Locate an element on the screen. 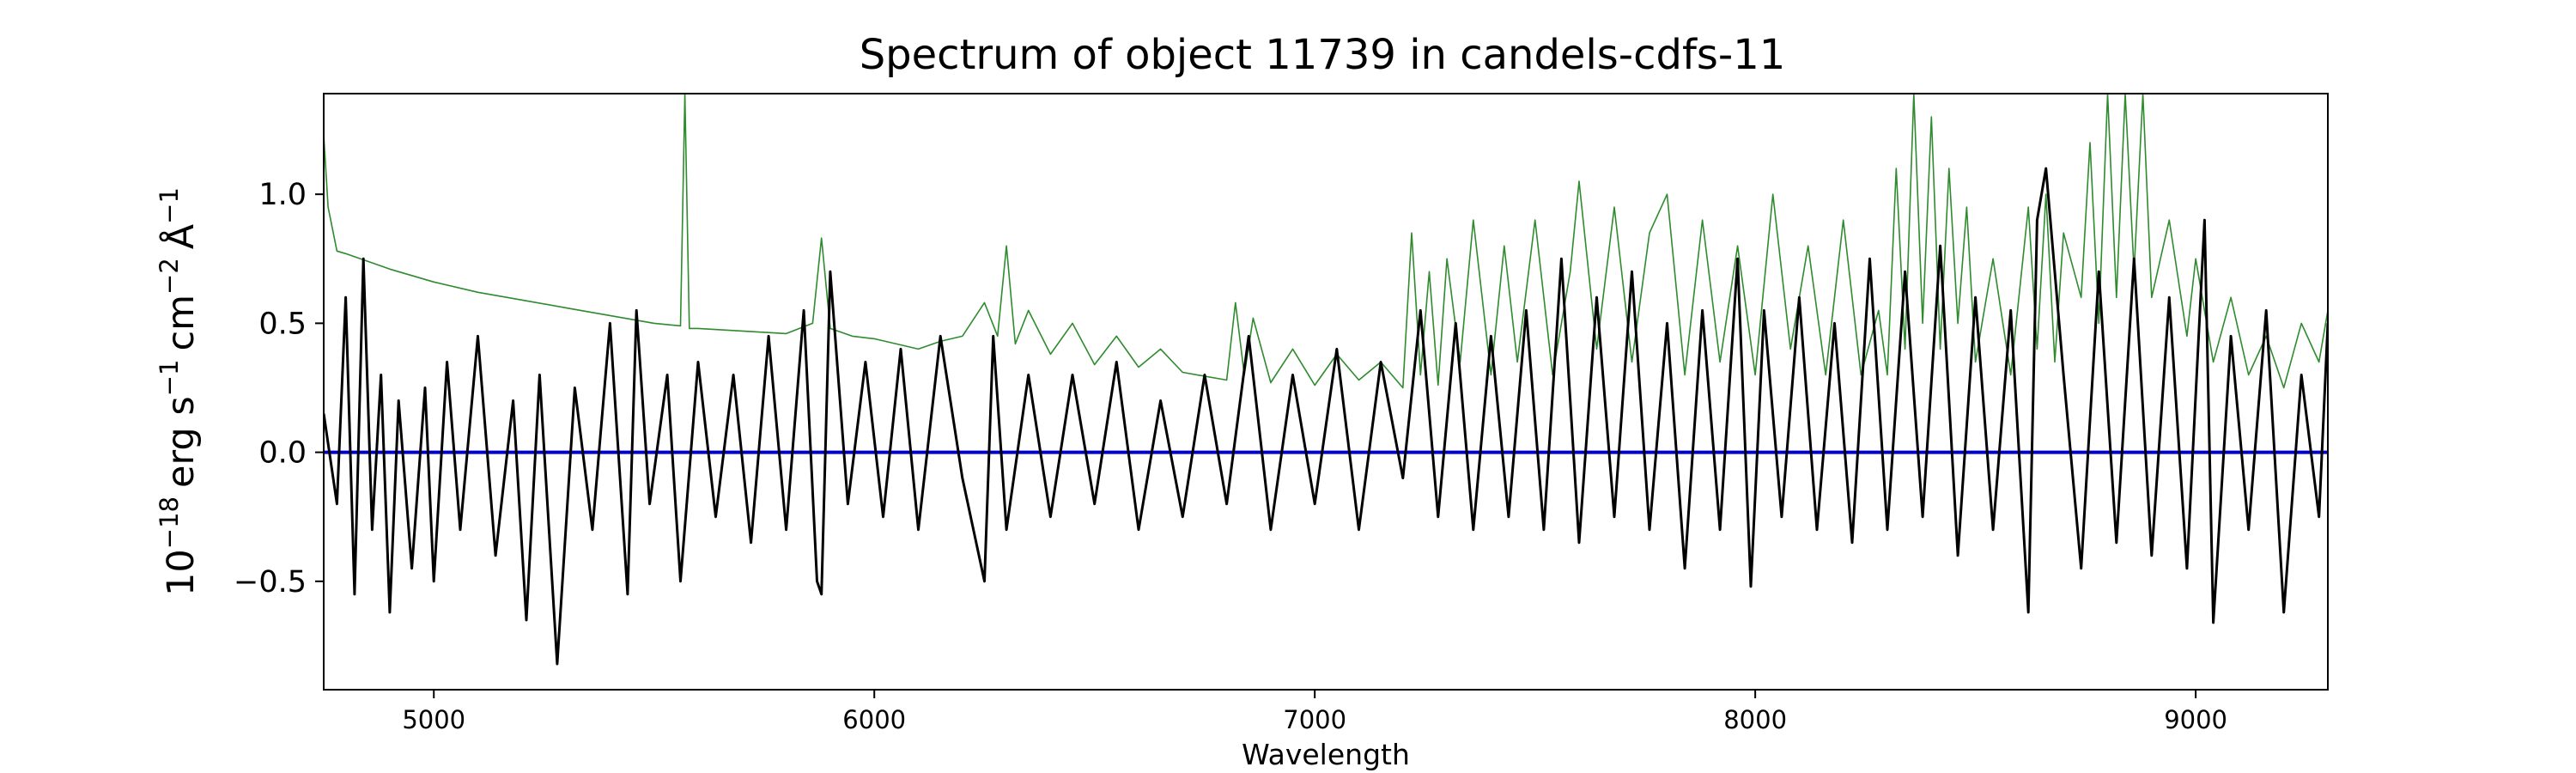 The image size is (2576, 773). y-label-unit3-exp: −1 is located at coordinates (170, 205).